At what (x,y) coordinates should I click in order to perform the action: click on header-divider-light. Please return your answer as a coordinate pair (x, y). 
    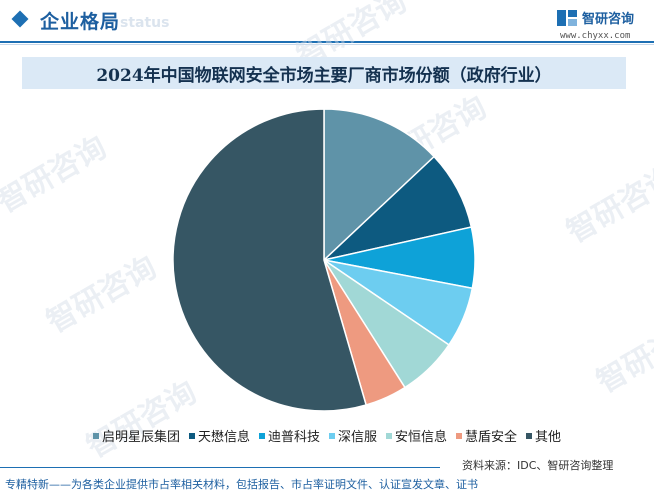
    Looking at the image, I should click on (327, 44).